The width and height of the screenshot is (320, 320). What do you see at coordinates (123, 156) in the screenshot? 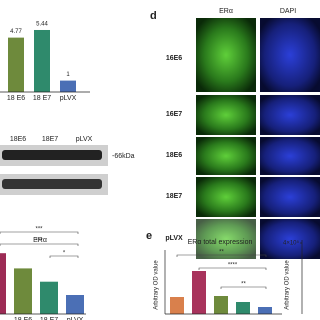
I see `marker-label: -66kDa` at bounding box center [123, 156].